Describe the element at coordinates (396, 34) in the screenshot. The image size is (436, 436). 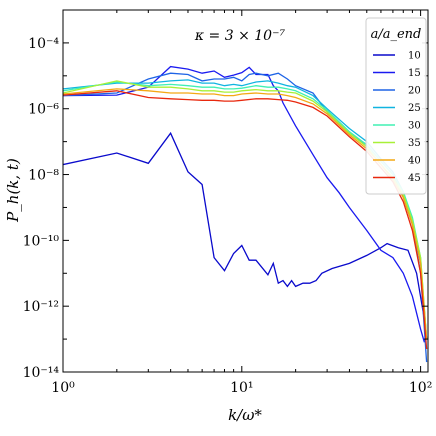
I see `legend-title: a/a_end` at that location.